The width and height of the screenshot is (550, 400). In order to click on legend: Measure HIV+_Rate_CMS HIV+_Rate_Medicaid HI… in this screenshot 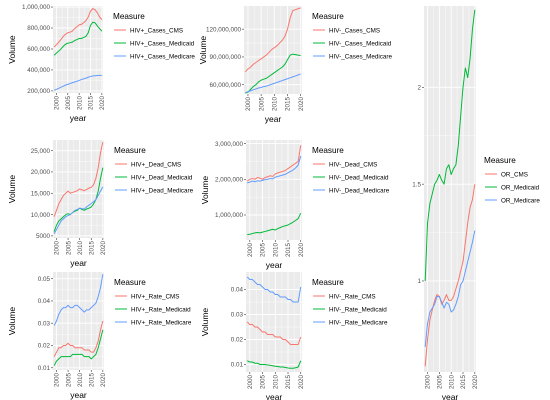, I will do `click(153, 302)`.